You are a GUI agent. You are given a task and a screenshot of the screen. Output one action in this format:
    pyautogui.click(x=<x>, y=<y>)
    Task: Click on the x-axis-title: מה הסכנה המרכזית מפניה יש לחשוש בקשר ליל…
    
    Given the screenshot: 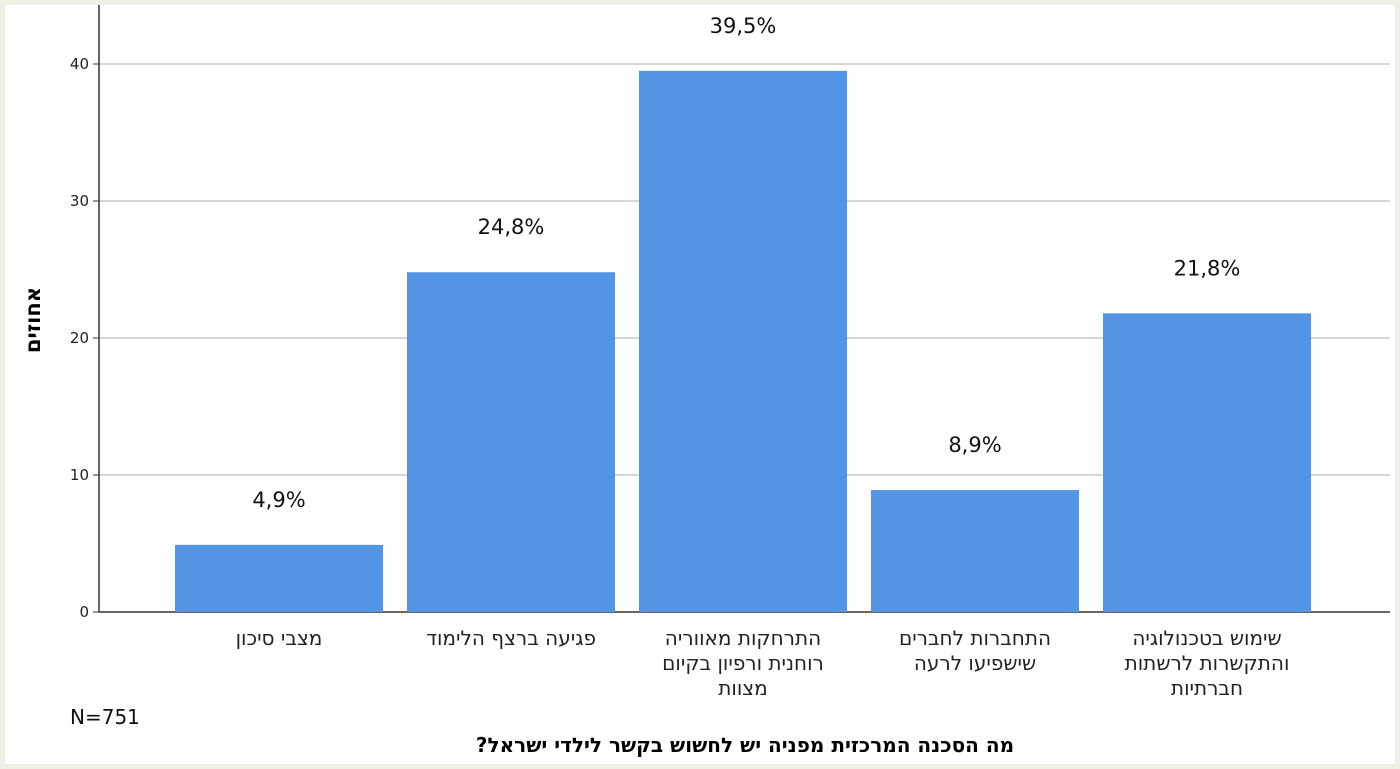 What is the action you would take?
    pyautogui.click(x=745, y=745)
    